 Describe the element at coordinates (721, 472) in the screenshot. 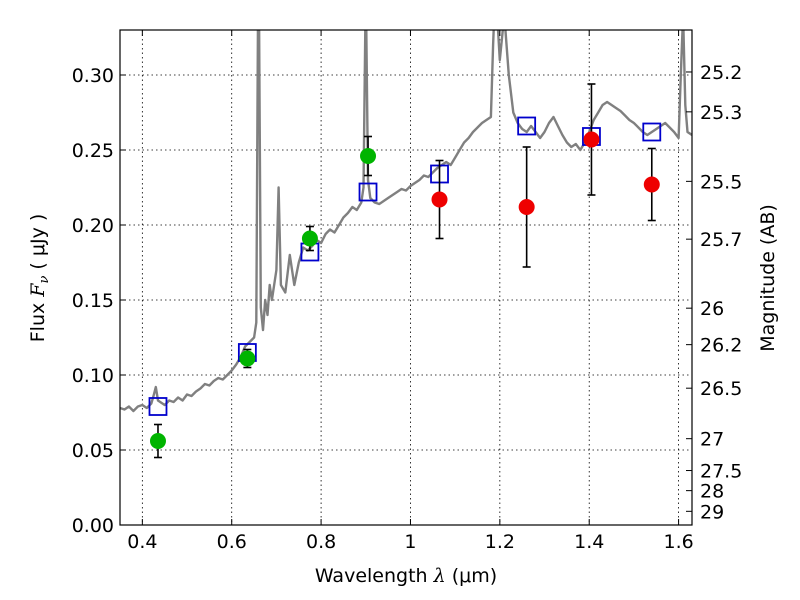

I see `y2-tick-label-8: 27.5` at that location.